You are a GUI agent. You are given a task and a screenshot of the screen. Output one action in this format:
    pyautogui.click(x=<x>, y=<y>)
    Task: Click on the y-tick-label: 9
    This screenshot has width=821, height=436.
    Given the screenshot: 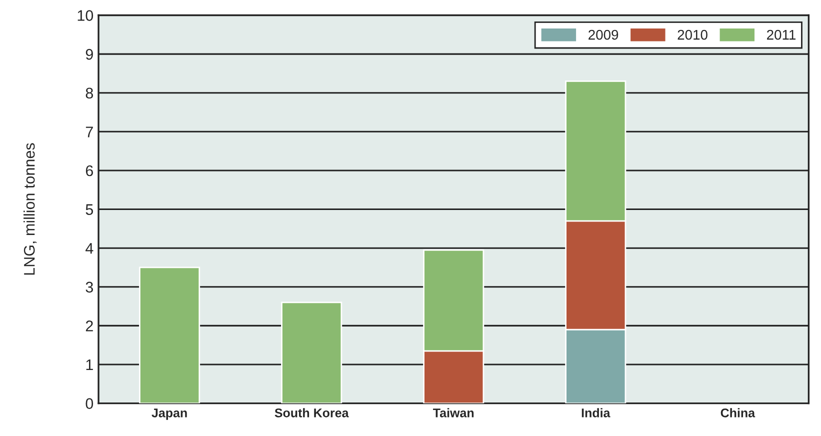 What is the action you would take?
    pyautogui.click(x=89, y=54)
    